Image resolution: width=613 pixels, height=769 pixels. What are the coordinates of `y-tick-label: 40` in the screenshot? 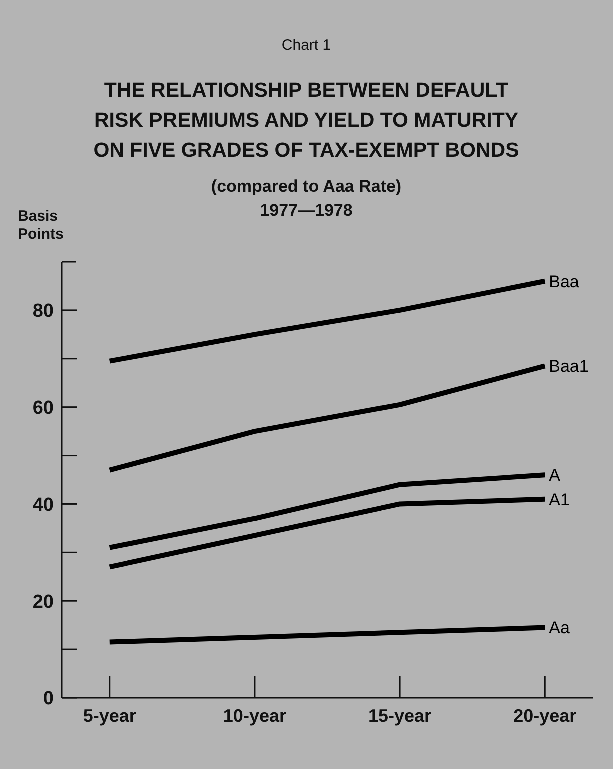 It's located at (43, 505).